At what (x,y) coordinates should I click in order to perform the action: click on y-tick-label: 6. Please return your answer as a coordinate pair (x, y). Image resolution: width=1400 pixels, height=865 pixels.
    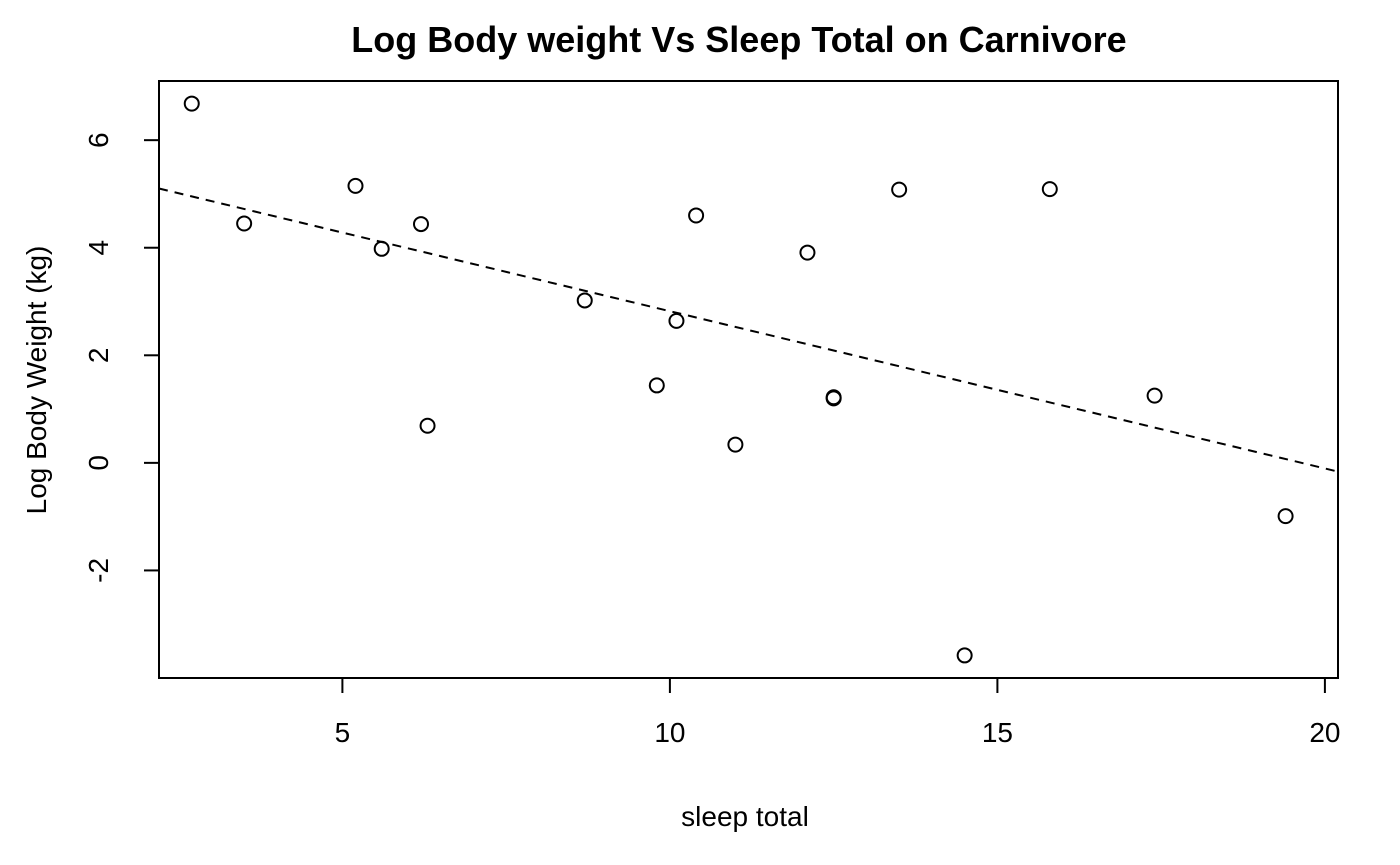
    Looking at the image, I should click on (98, 140).